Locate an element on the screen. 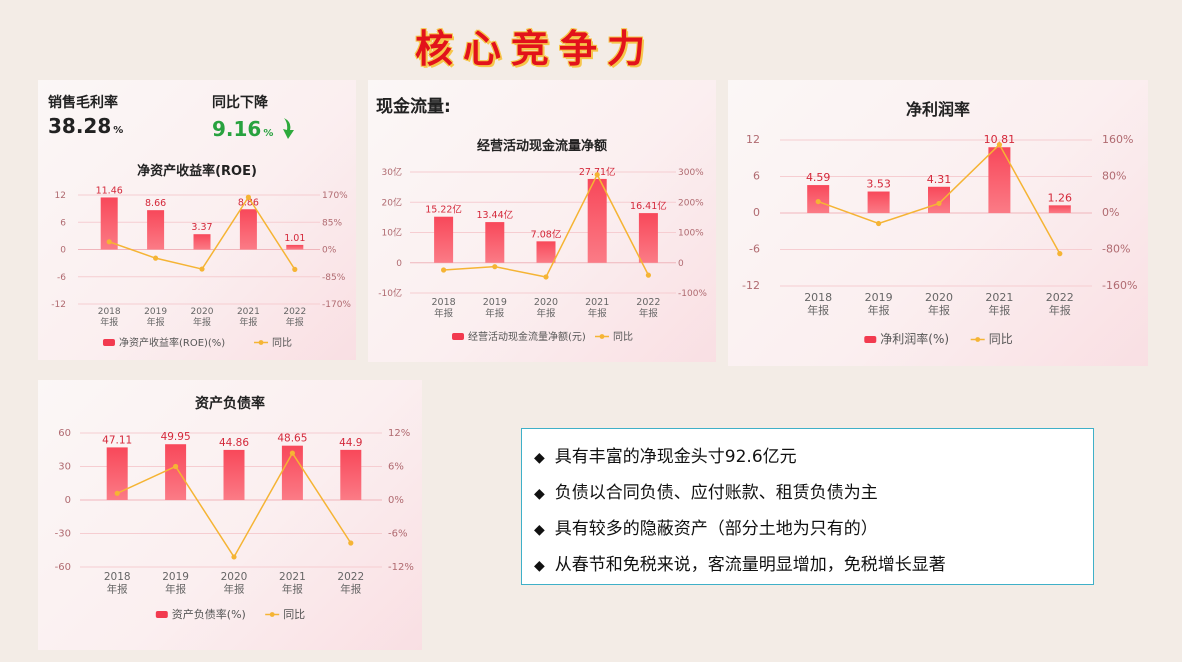 The width and height of the screenshot is (1182, 662). y-right-tick-label: 0 is located at coordinates (681, 264).